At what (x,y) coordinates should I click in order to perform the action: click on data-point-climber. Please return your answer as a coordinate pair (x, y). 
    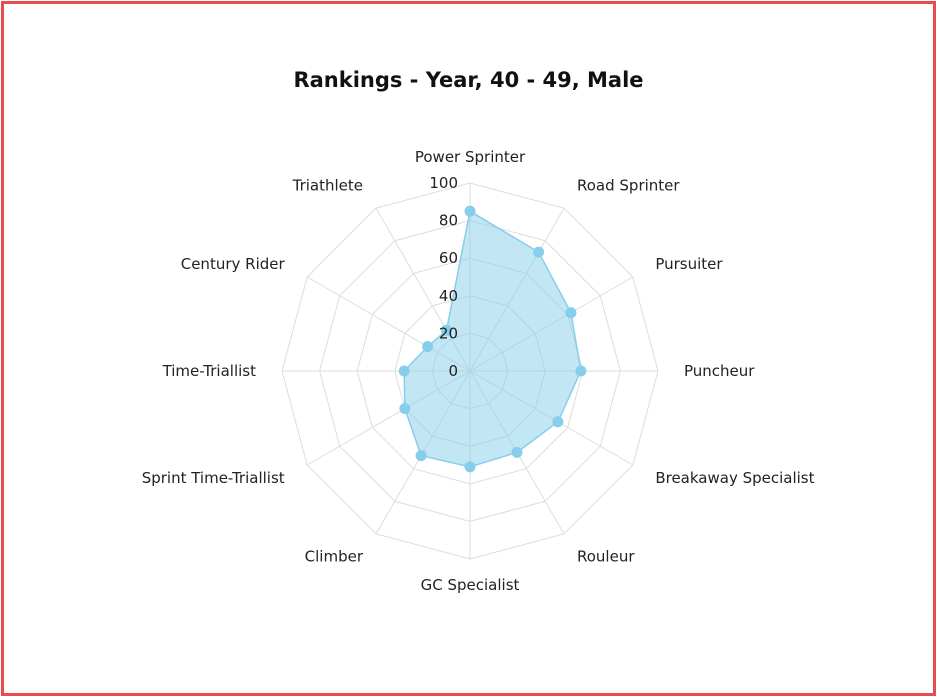
    Looking at the image, I should click on (421, 456).